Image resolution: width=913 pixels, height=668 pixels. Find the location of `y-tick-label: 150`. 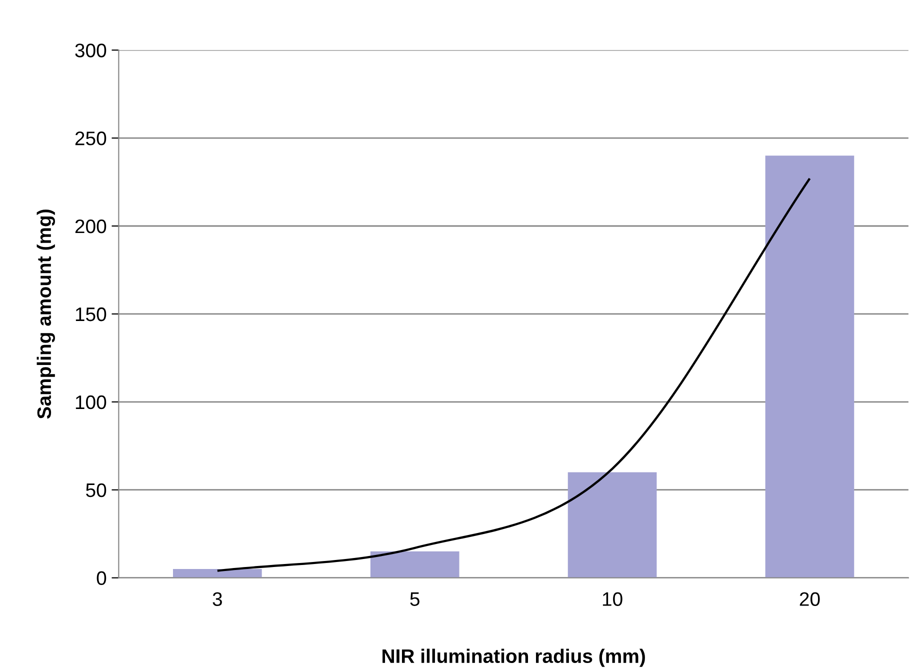

y-tick-label: 150 is located at coordinates (91, 314).